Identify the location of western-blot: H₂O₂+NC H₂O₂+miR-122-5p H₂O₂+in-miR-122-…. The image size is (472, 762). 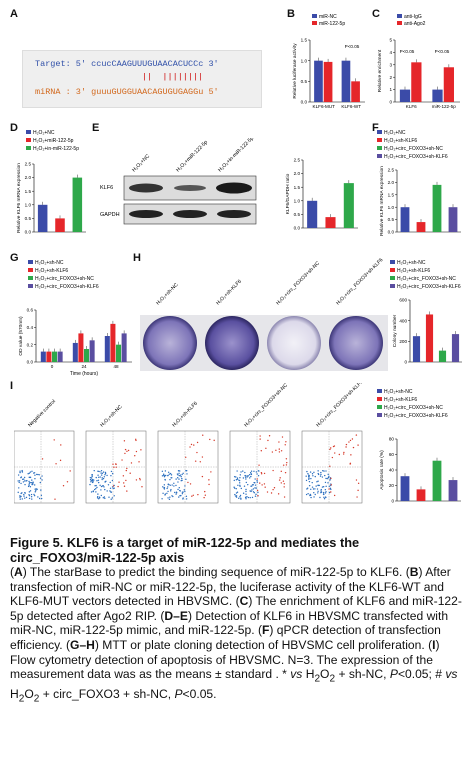
(178, 181).